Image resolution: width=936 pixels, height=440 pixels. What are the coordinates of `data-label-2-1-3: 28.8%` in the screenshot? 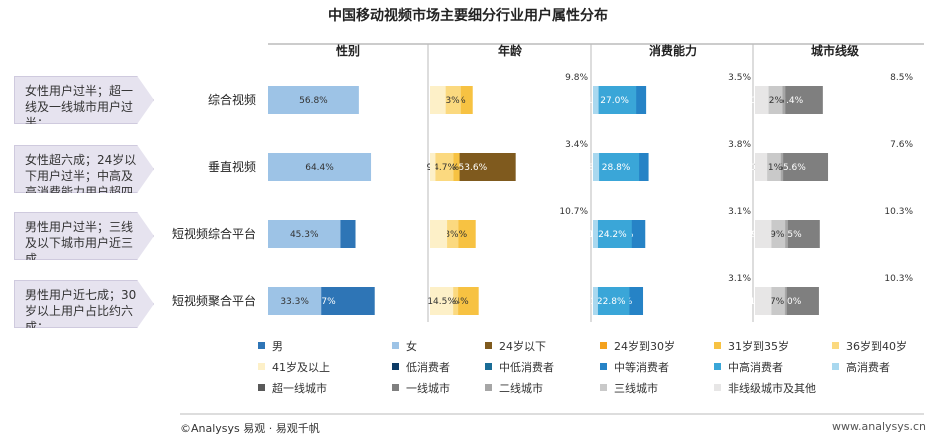 It's located at (616, 168).